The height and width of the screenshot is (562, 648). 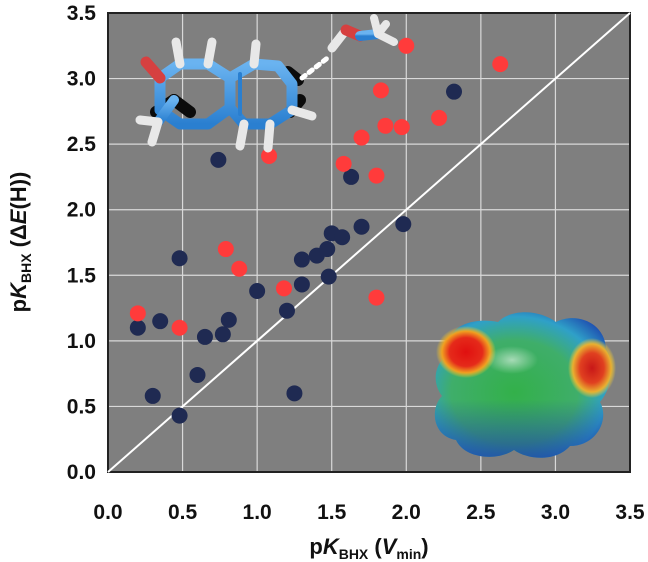 I want to click on y-tick-label: 1.5, so click(x=82, y=275).